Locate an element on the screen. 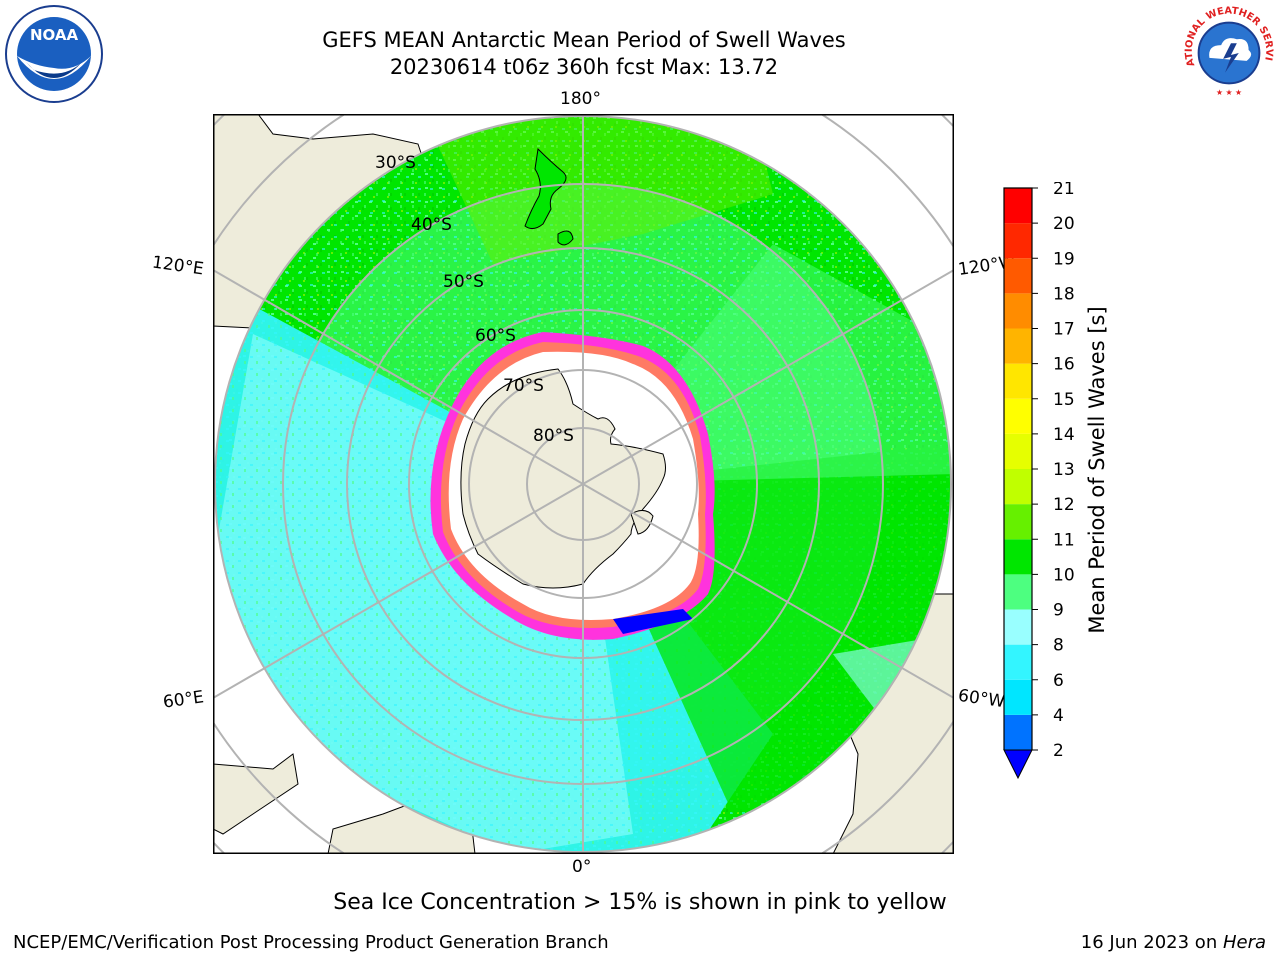  lon-label-lower-left: 60°E is located at coordinates (183, 700).